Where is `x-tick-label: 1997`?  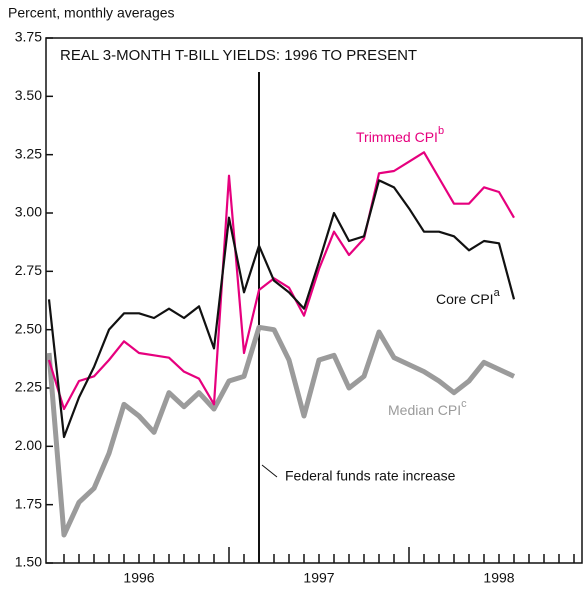 x-tick-label: 1997 is located at coordinates (318, 578).